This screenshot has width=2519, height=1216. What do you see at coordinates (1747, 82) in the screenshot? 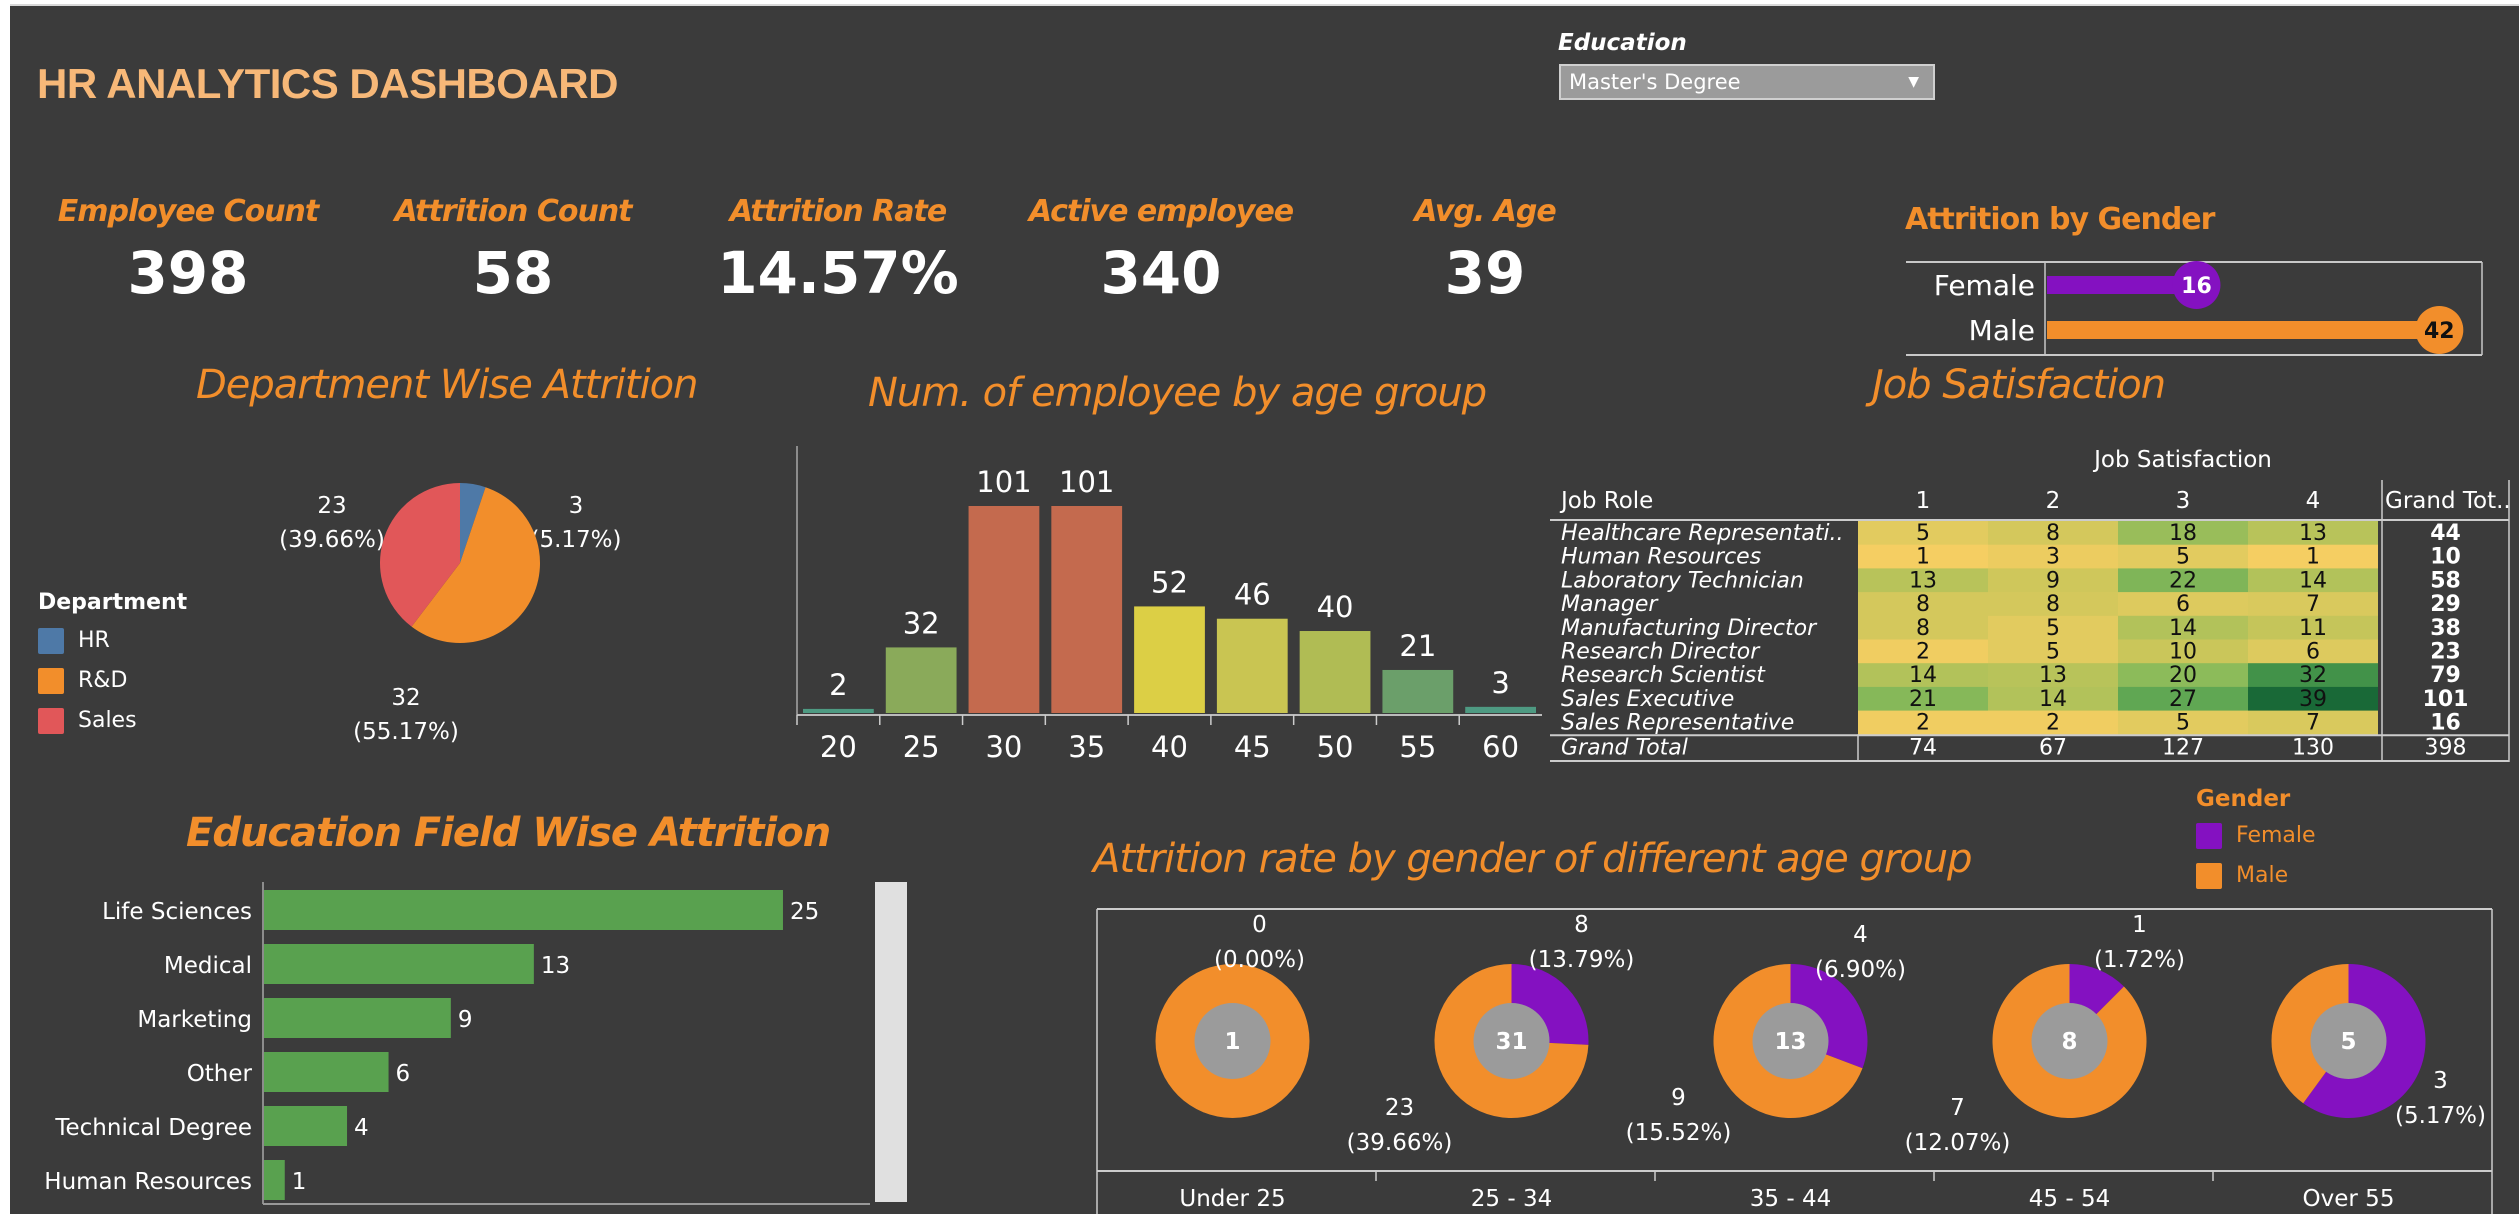
I see `education-filter-dropdown: Master's Degree ▼` at bounding box center [1747, 82].